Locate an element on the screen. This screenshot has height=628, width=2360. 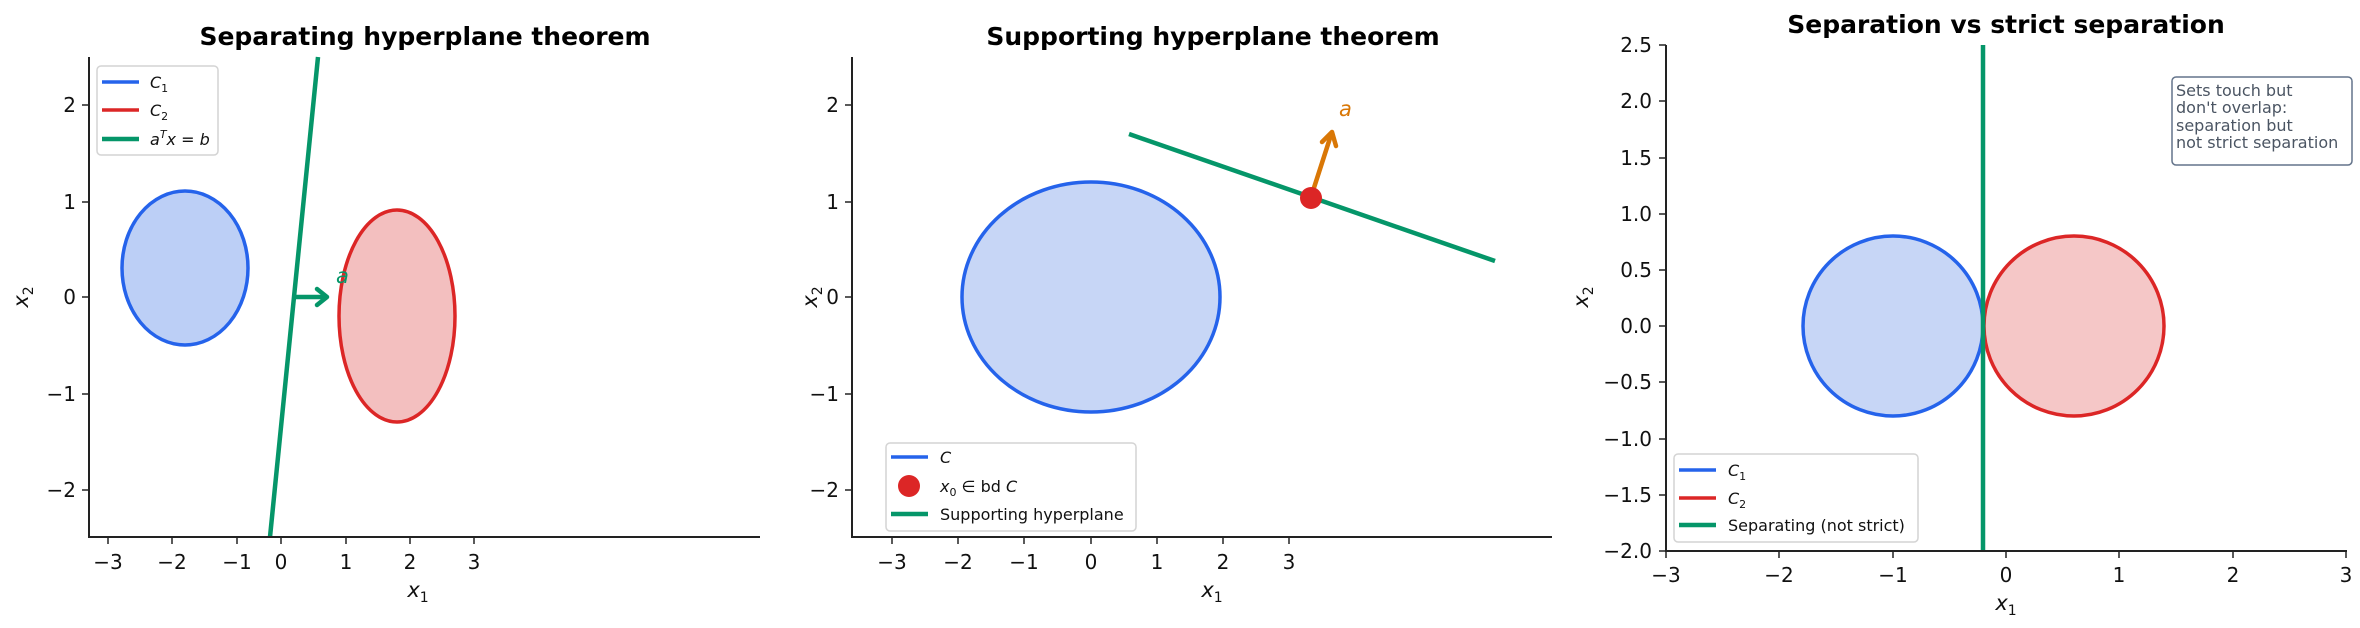
svg-text: not strict separation is located at coordinates (2257, 142).